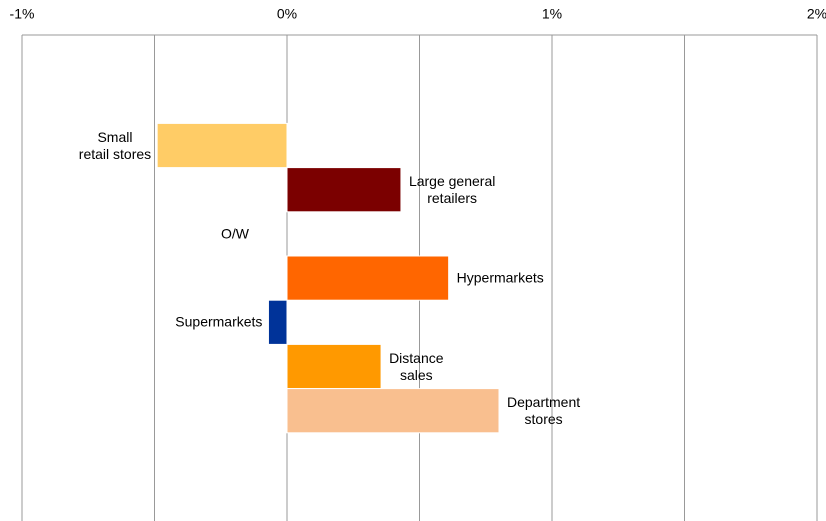 The image size is (826, 521). I want to click on category-label: O/W, so click(235, 233).